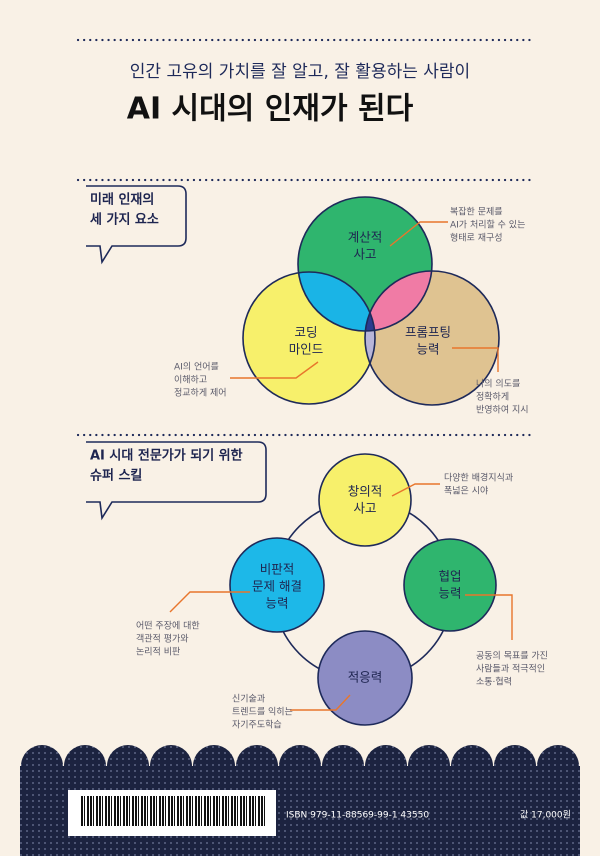  What do you see at coordinates (498, 384) in the screenshot?
I see `note: 나의 의도를` at bounding box center [498, 384].